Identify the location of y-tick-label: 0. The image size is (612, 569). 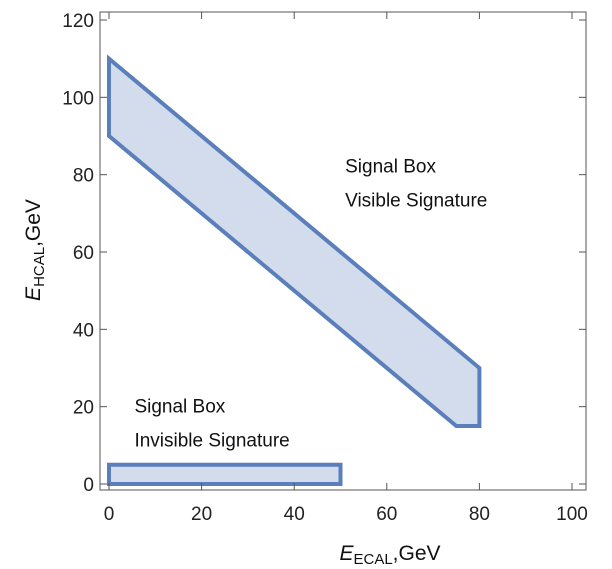
(88, 485).